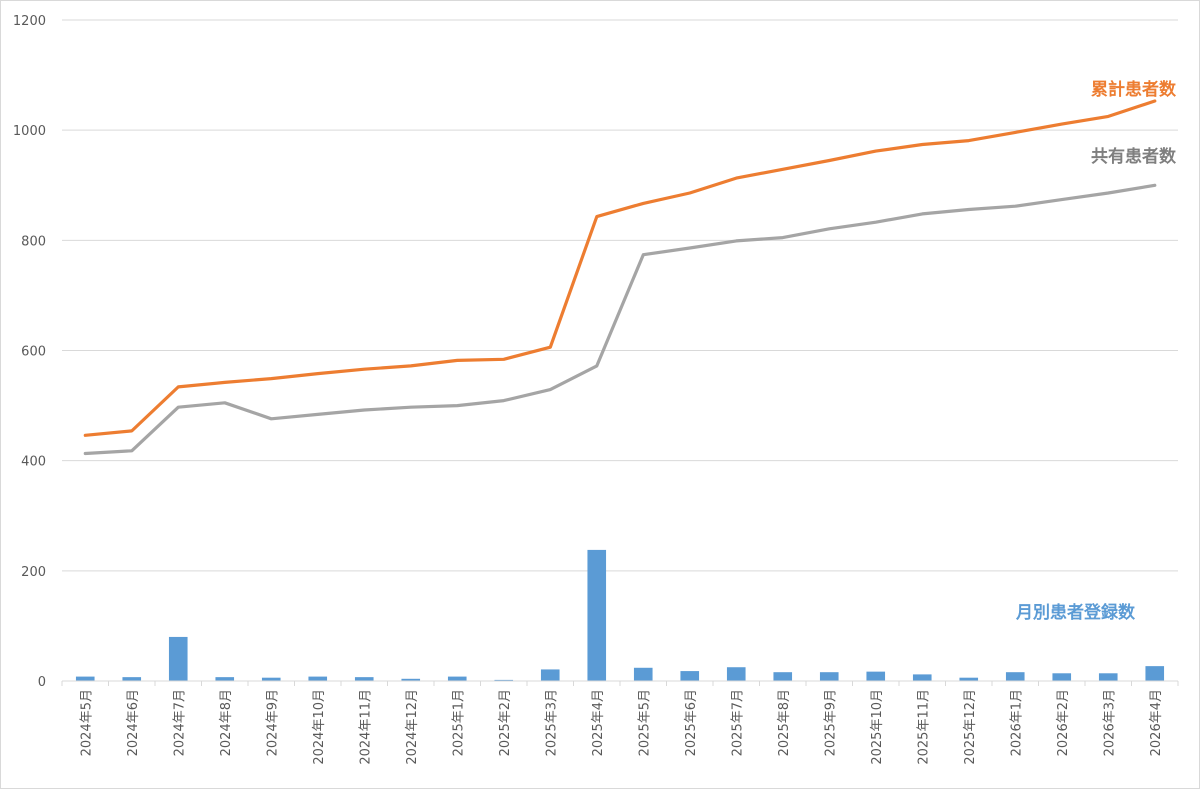  What do you see at coordinates (644, 722) in the screenshot?
I see `x-tick-label: 2025年5月` at bounding box center [644, 722].